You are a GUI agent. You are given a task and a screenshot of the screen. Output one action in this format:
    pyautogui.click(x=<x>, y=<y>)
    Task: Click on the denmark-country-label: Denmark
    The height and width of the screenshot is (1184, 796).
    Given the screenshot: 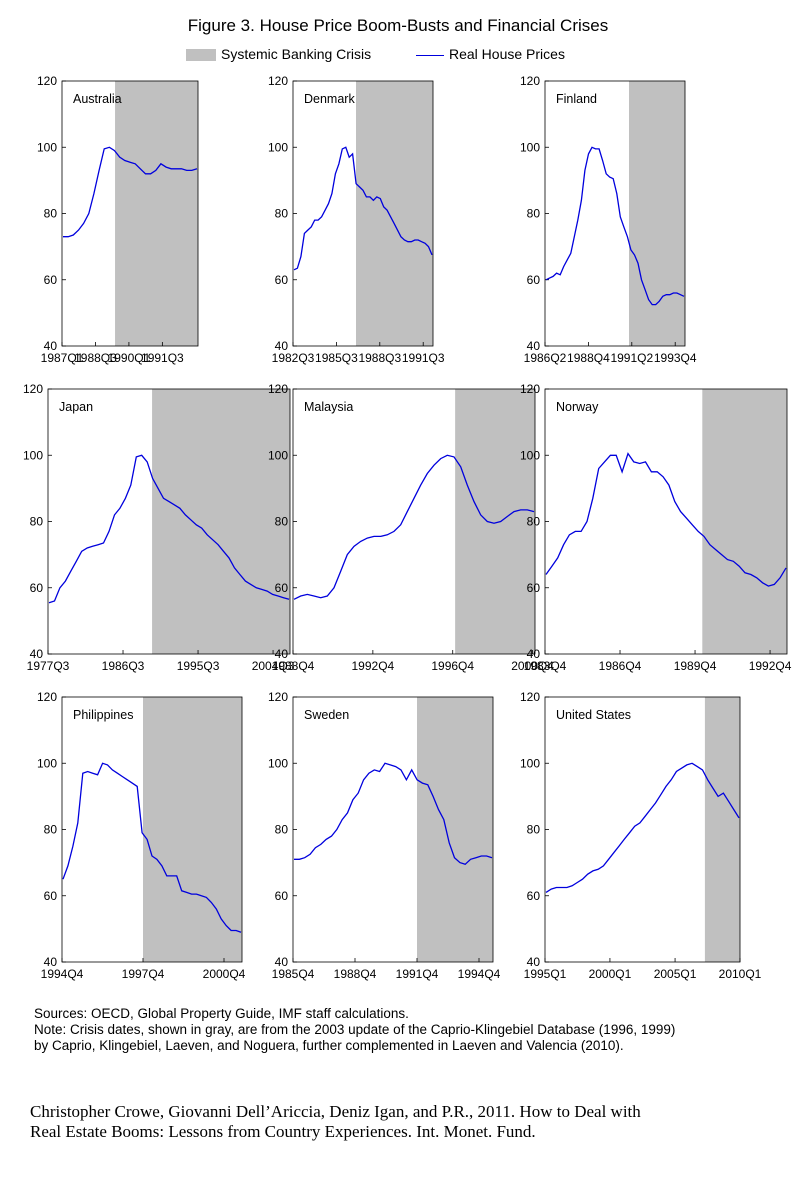 What is the action you would take?
    pyautogui.click(x=329, y=99)
    